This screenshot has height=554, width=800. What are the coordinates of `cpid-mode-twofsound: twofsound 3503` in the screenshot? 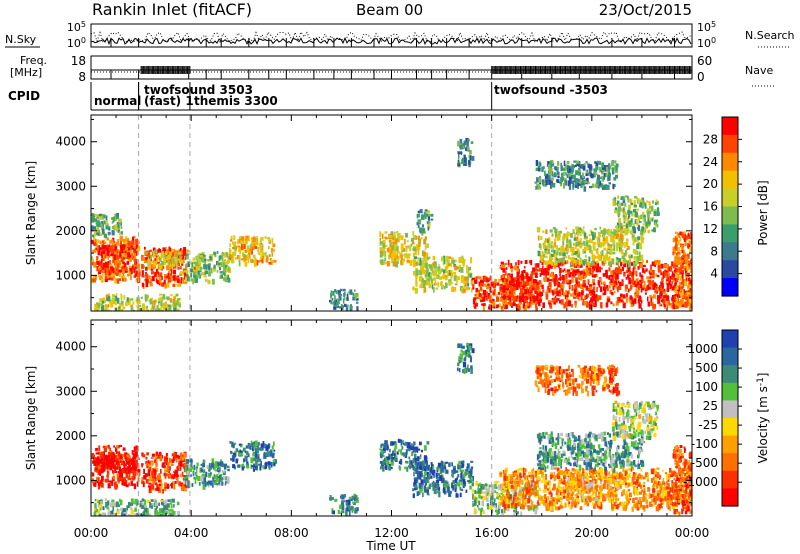 It's located at (198, 90).